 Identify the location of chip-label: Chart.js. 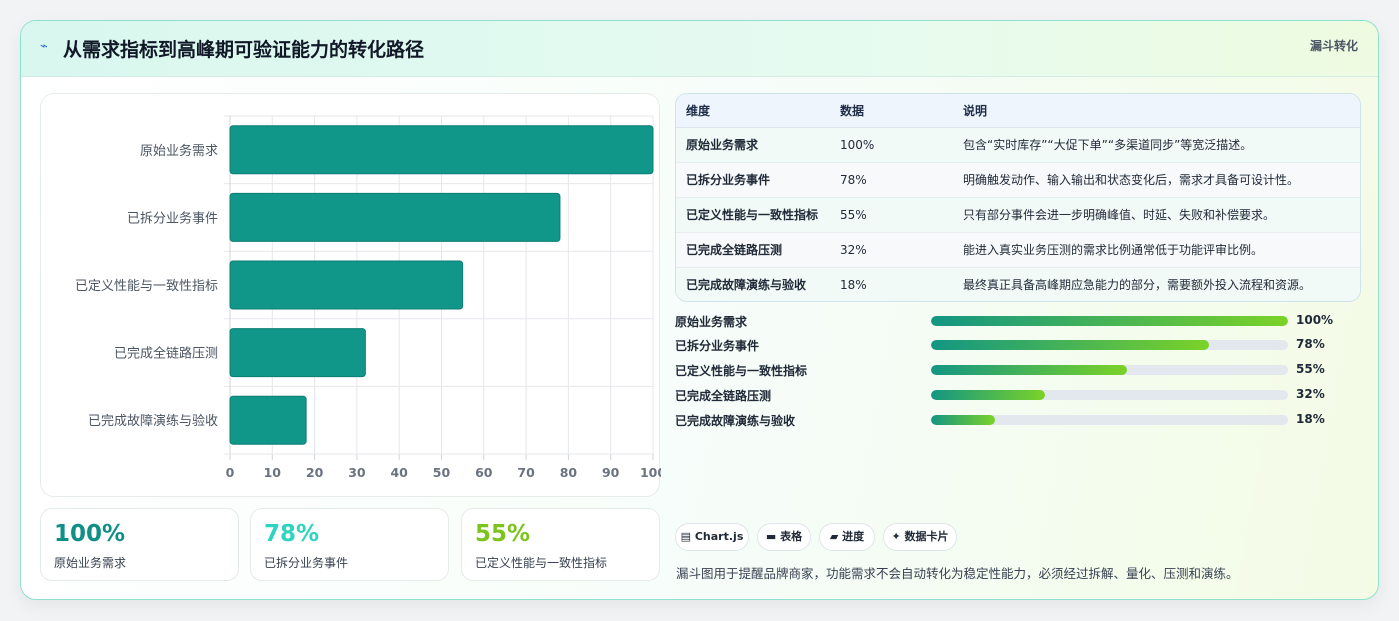
(719, 536).